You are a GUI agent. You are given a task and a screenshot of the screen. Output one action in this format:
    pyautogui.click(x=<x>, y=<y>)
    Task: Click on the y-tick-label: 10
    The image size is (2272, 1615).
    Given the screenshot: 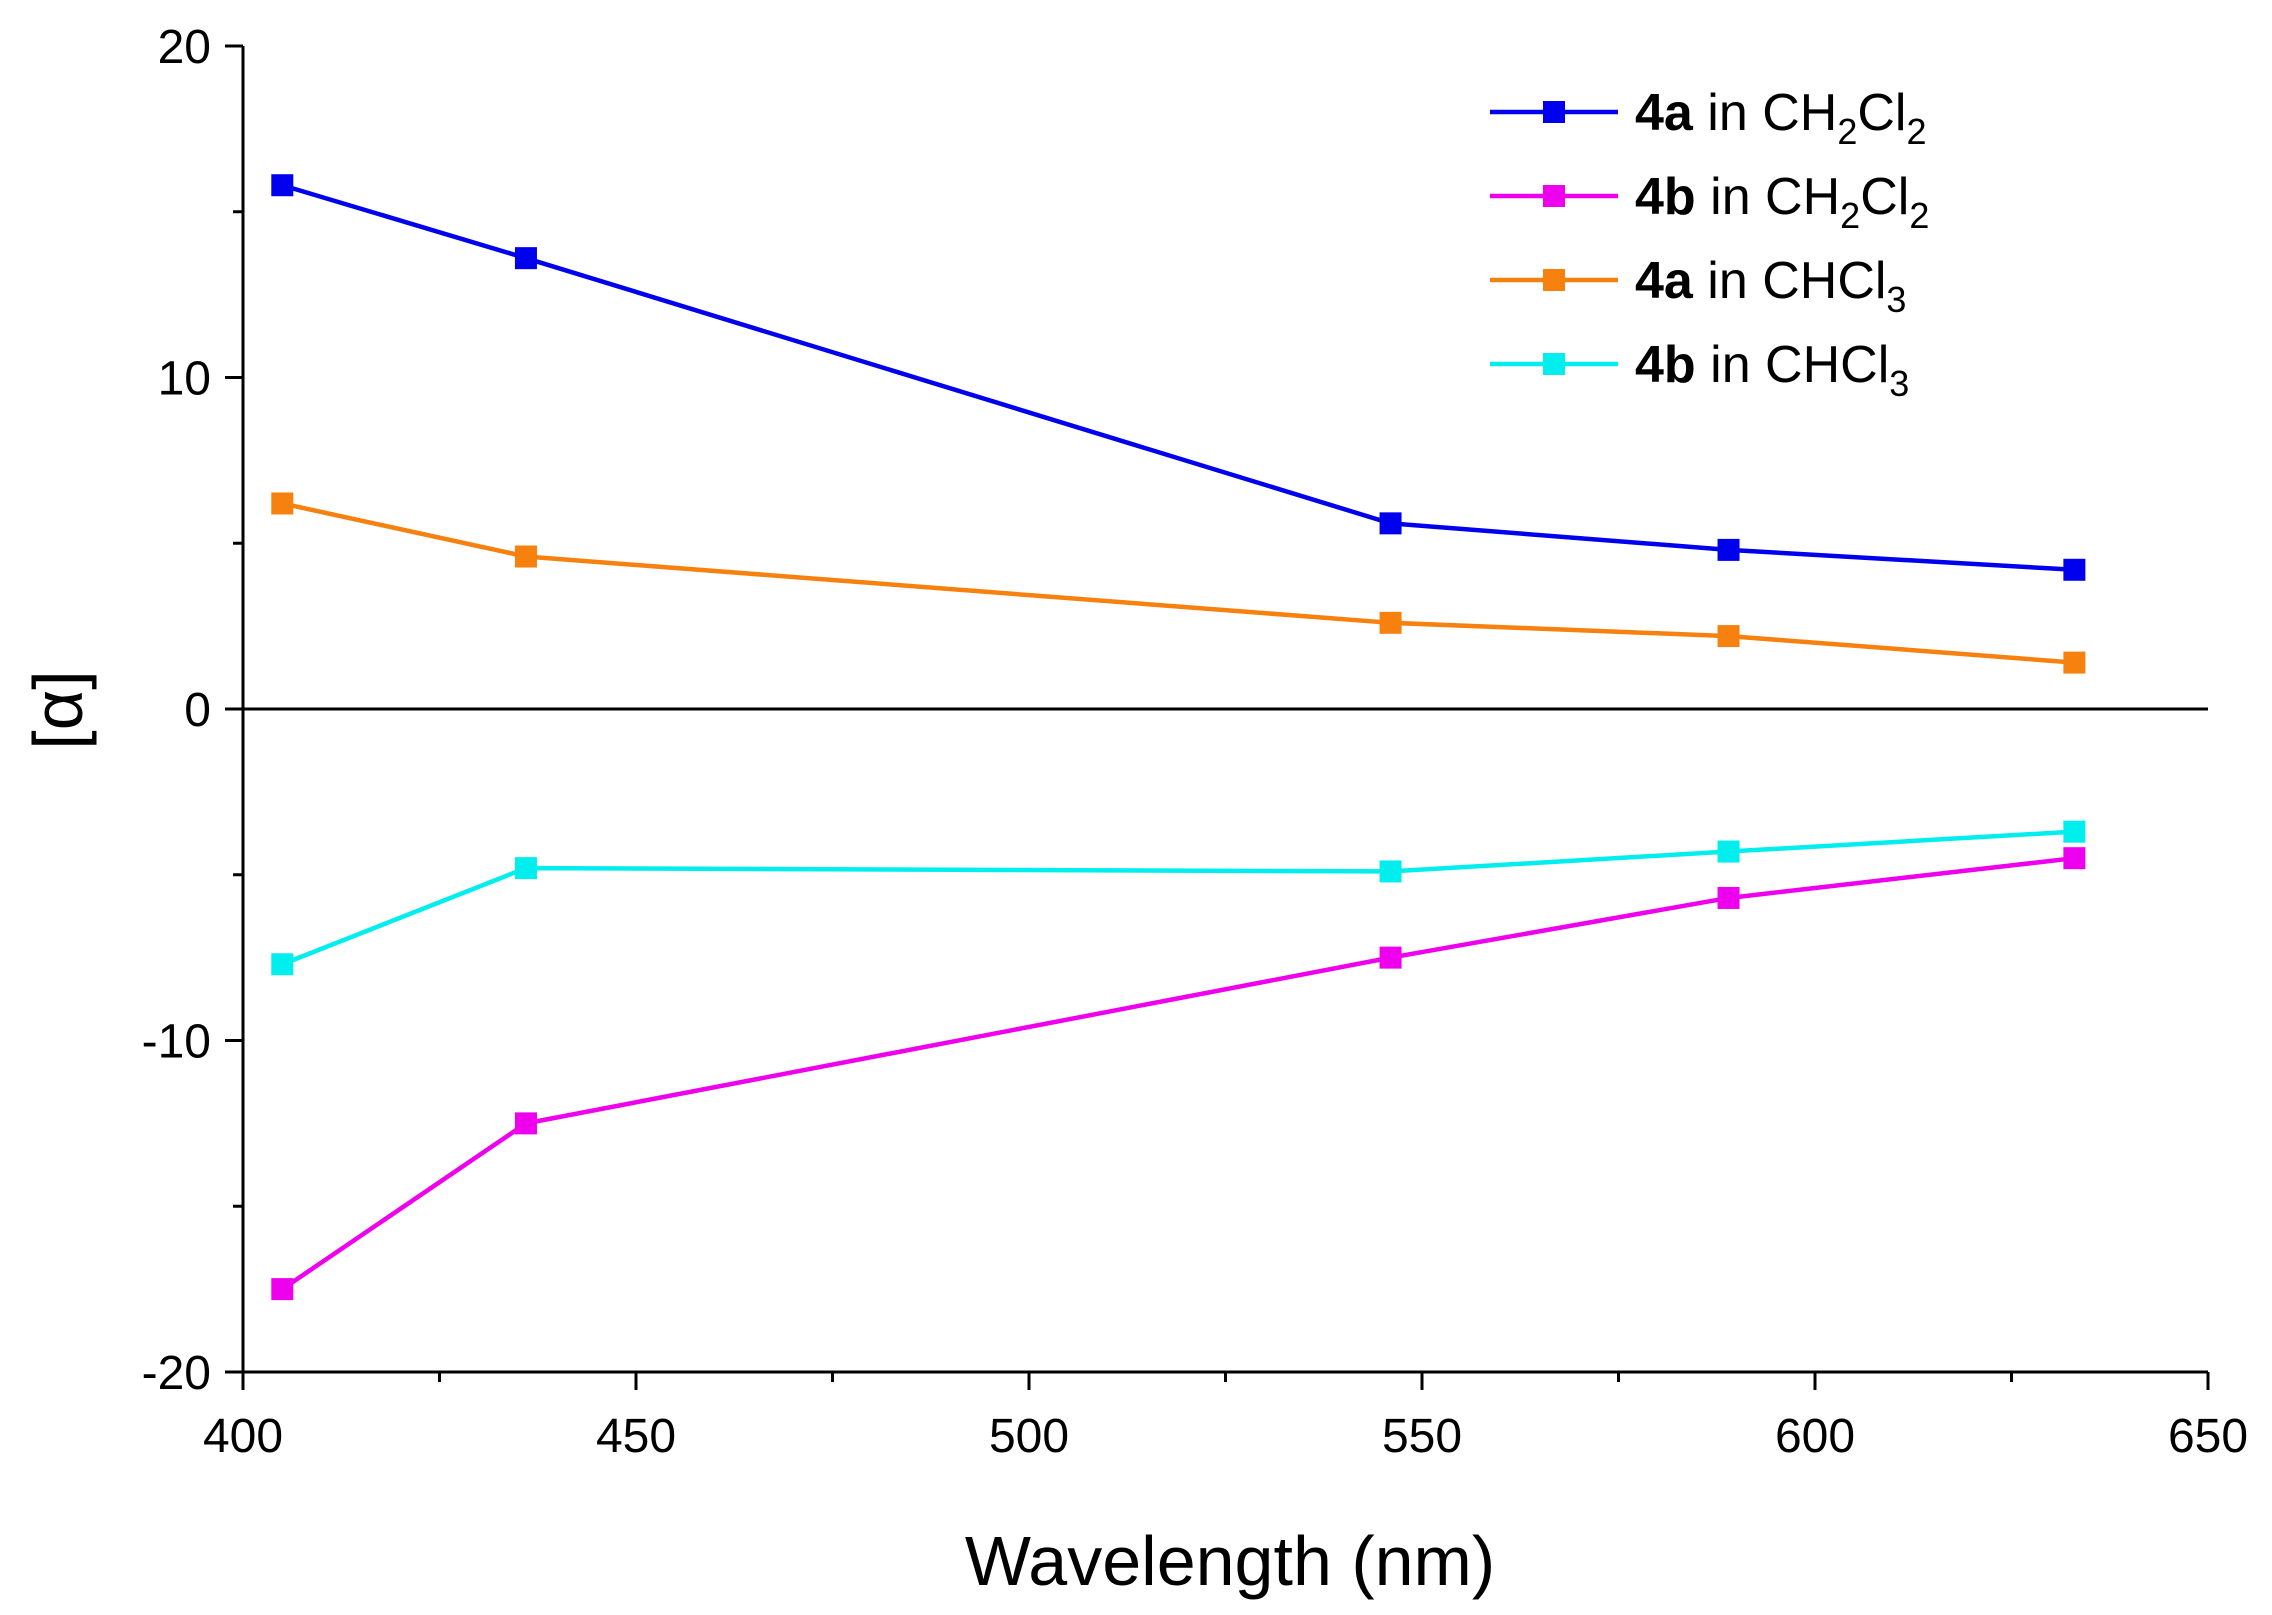 What is the action you would take?
    pyautogui.click(x=184, y=379)
    